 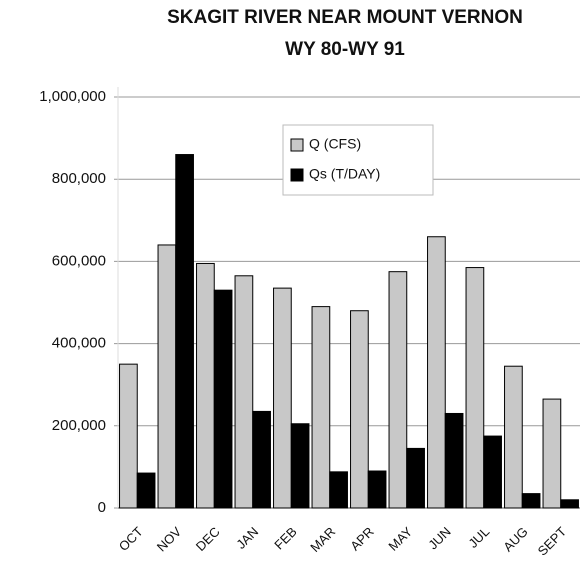 What do you see at coordinates (79, 343) in the screenshot?
I see `y-tick-label: 400,000` at bounding box center [79, 343].